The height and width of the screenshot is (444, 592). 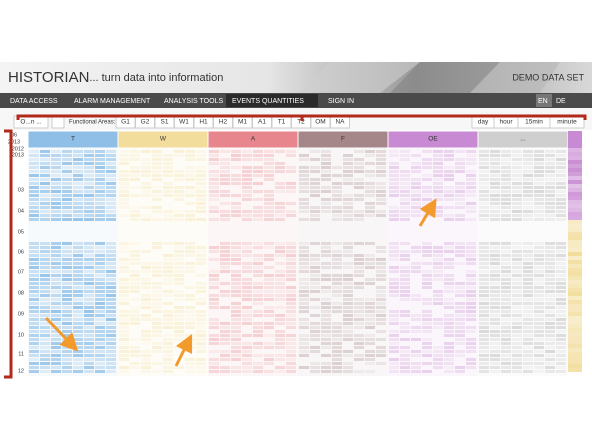 I want to click on area-button: G1, so click(x=125, y=122).